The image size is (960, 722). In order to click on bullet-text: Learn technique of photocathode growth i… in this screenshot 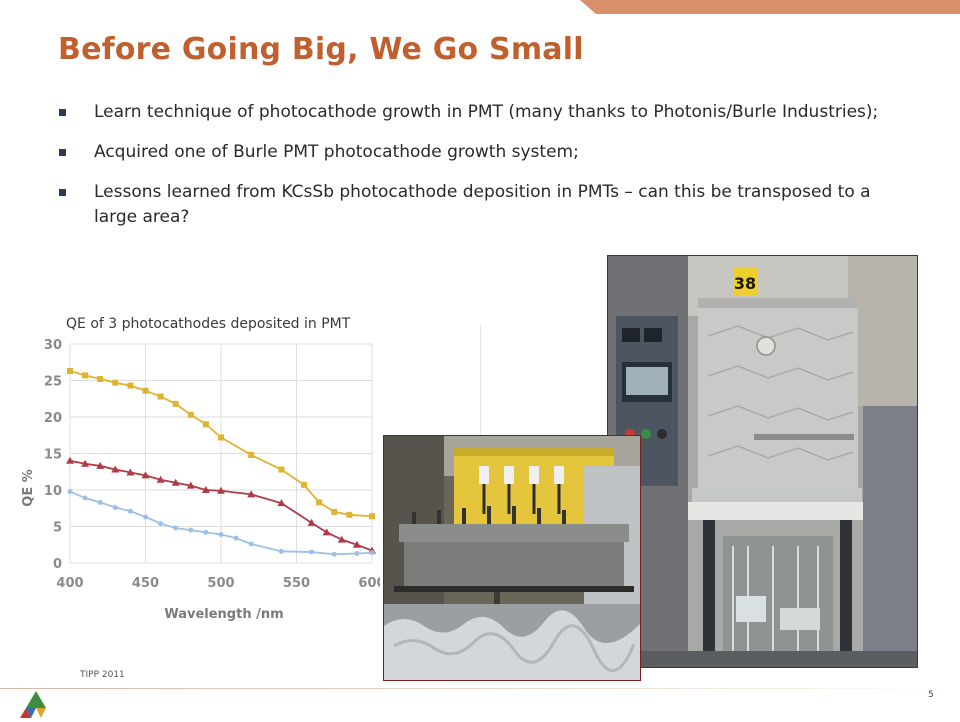, I will do `click(486, 112)`.